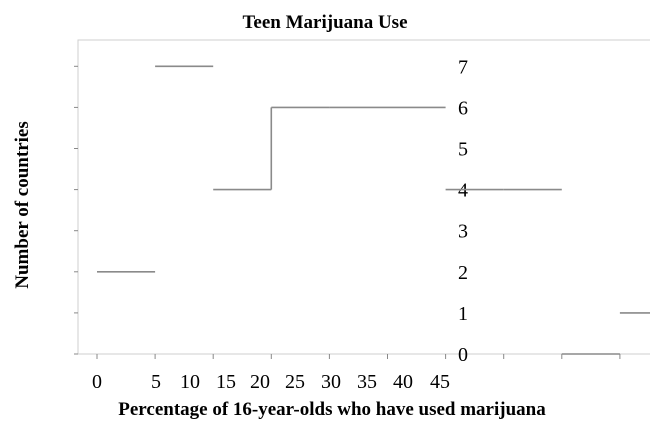 The image size is (650, 423). Describe the element at coordinates (331, 382) in the screenshot. I see `x-tick-label: 30` at that location.